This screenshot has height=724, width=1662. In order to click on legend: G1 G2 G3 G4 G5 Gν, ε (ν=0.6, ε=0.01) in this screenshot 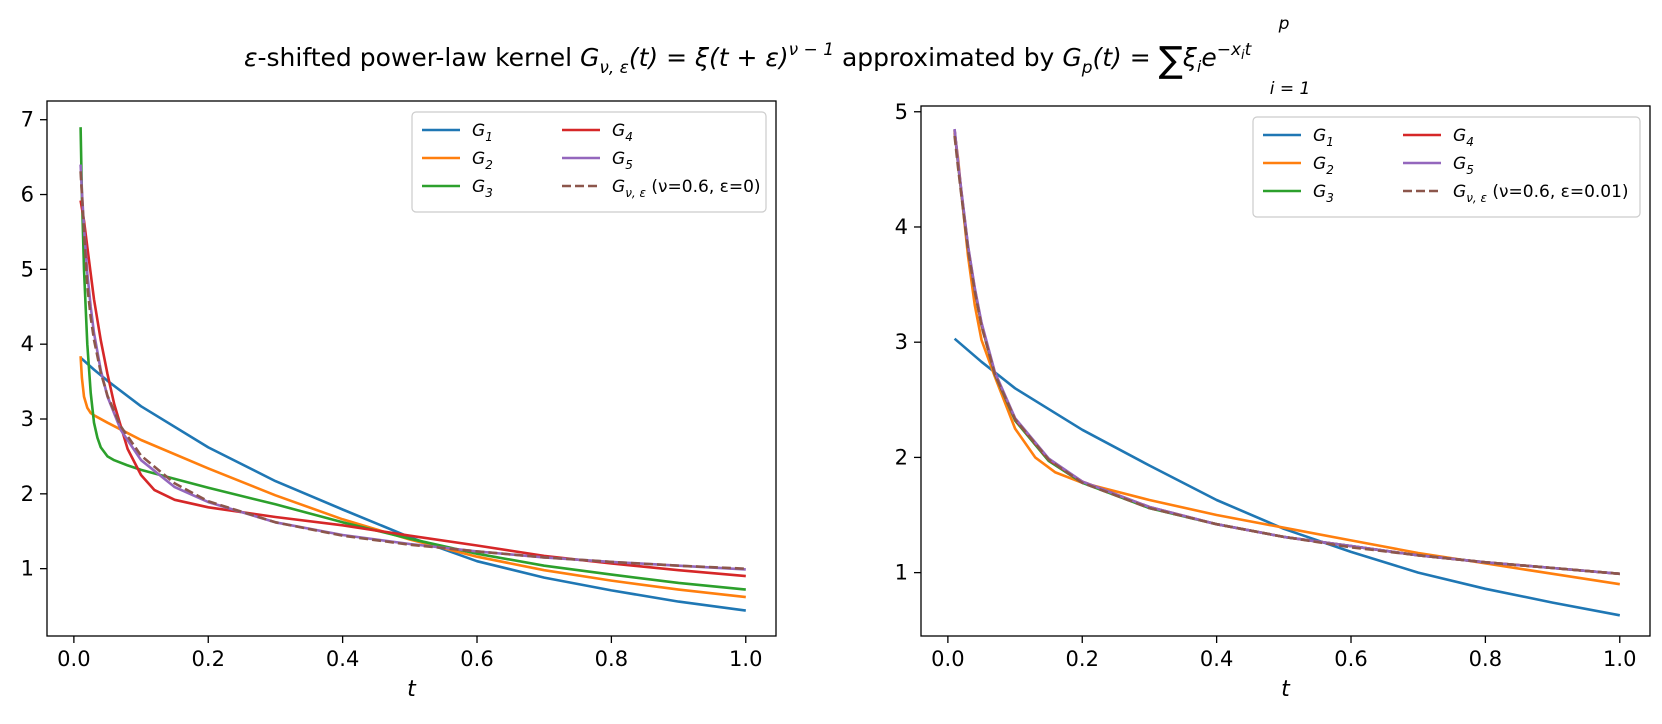, I will do `click(1446, 167)`.